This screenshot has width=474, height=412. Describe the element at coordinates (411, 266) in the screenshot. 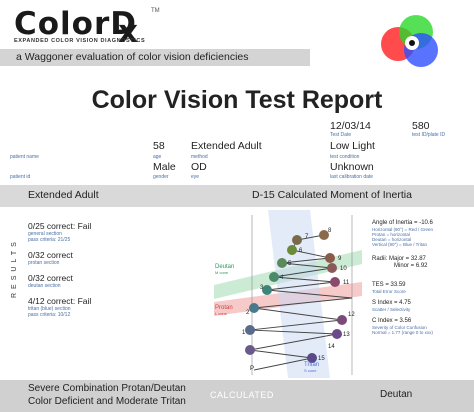

I see `radii-minor: Minor = 6.92` at that location.